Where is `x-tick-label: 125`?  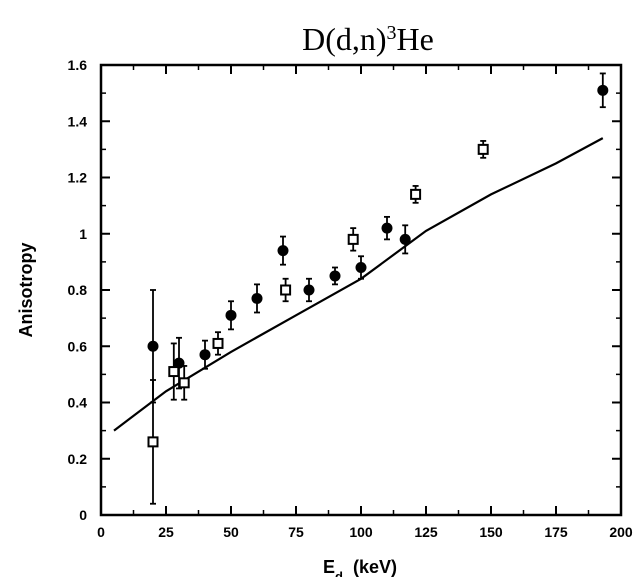 x-tick-label: 125 is located at coordinates (426, 532).